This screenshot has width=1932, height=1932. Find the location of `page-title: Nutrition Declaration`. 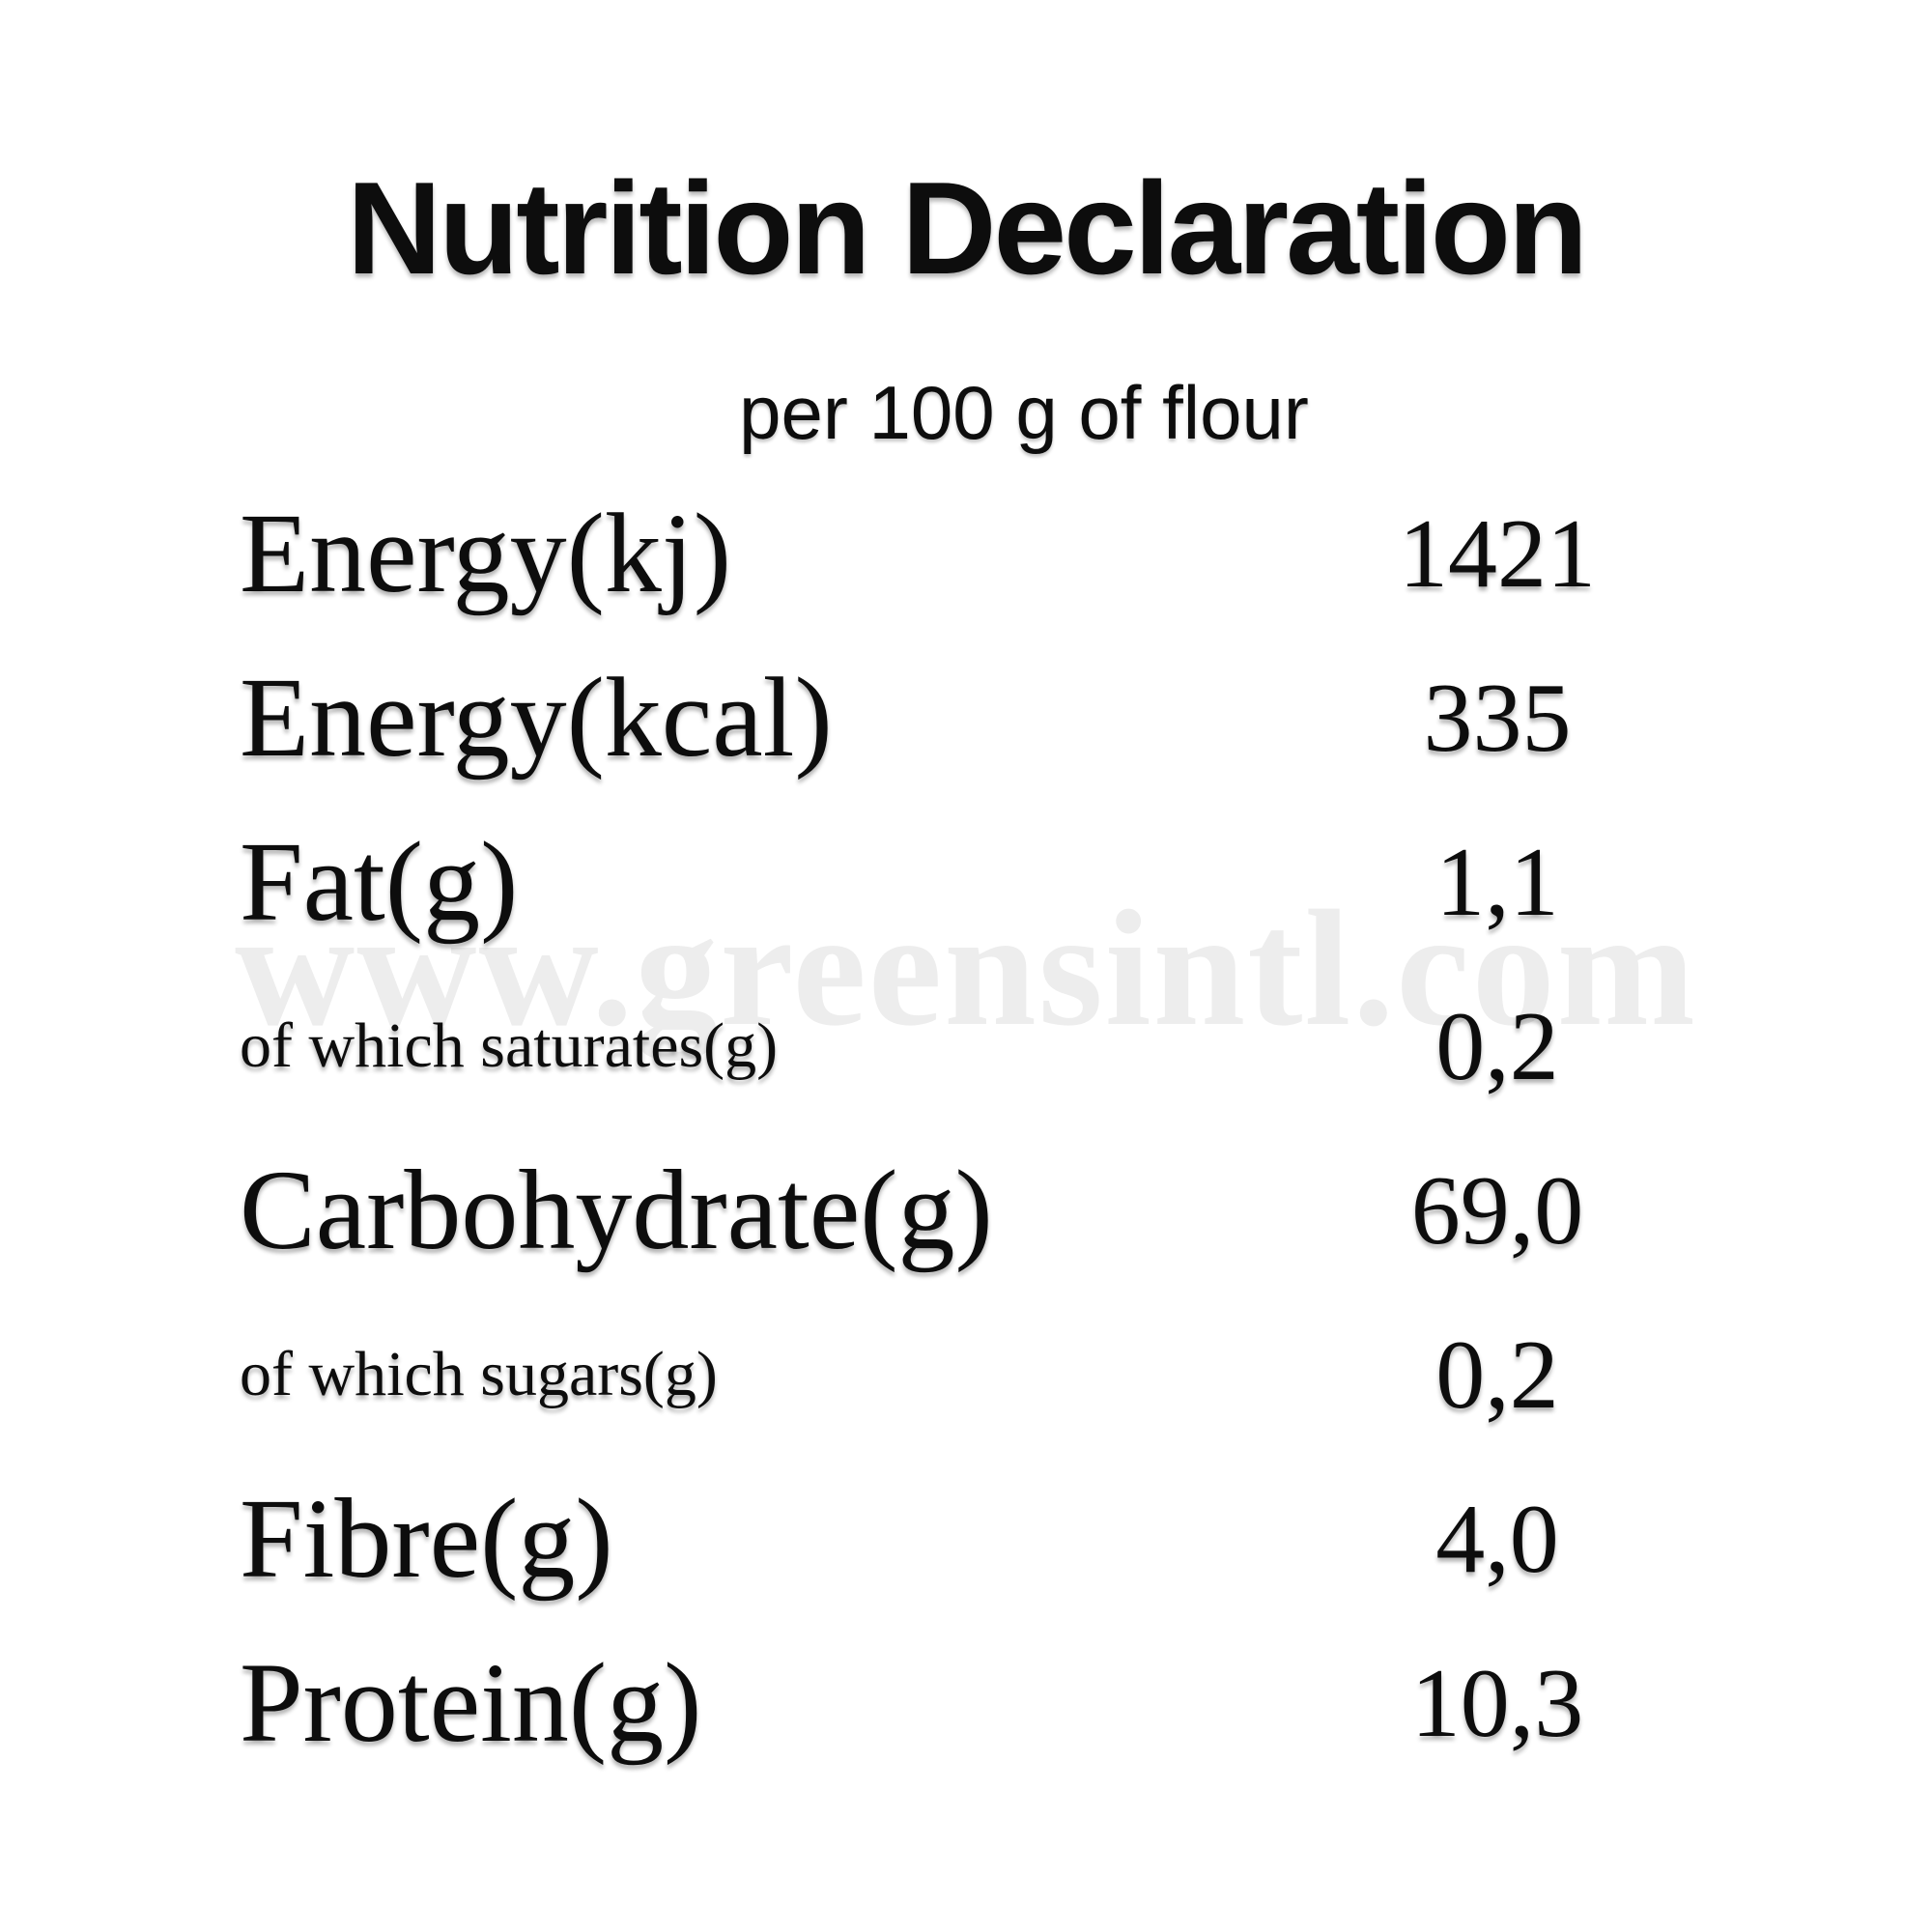

page-title: Nutrition Declaration is located at coordinates (967, 228).